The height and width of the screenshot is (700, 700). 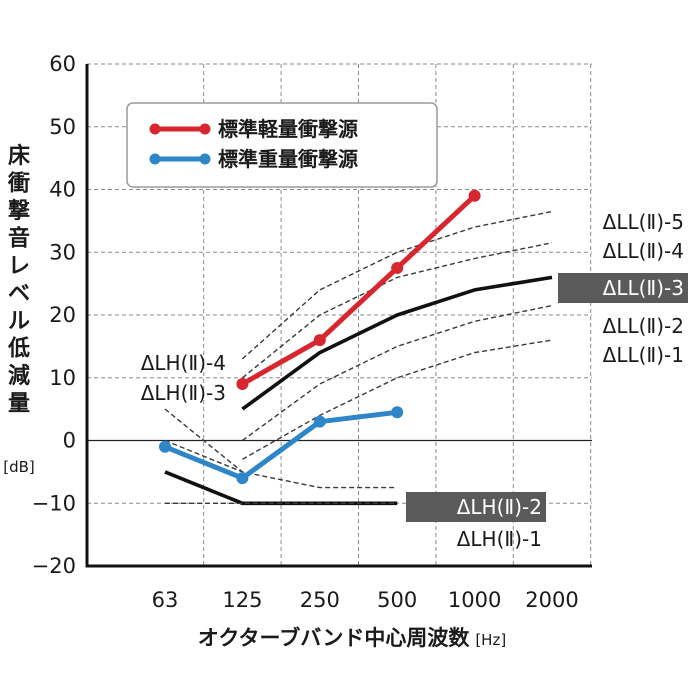 I want to click on y-axis-title-char: 撃, so click(x=19, y=211).